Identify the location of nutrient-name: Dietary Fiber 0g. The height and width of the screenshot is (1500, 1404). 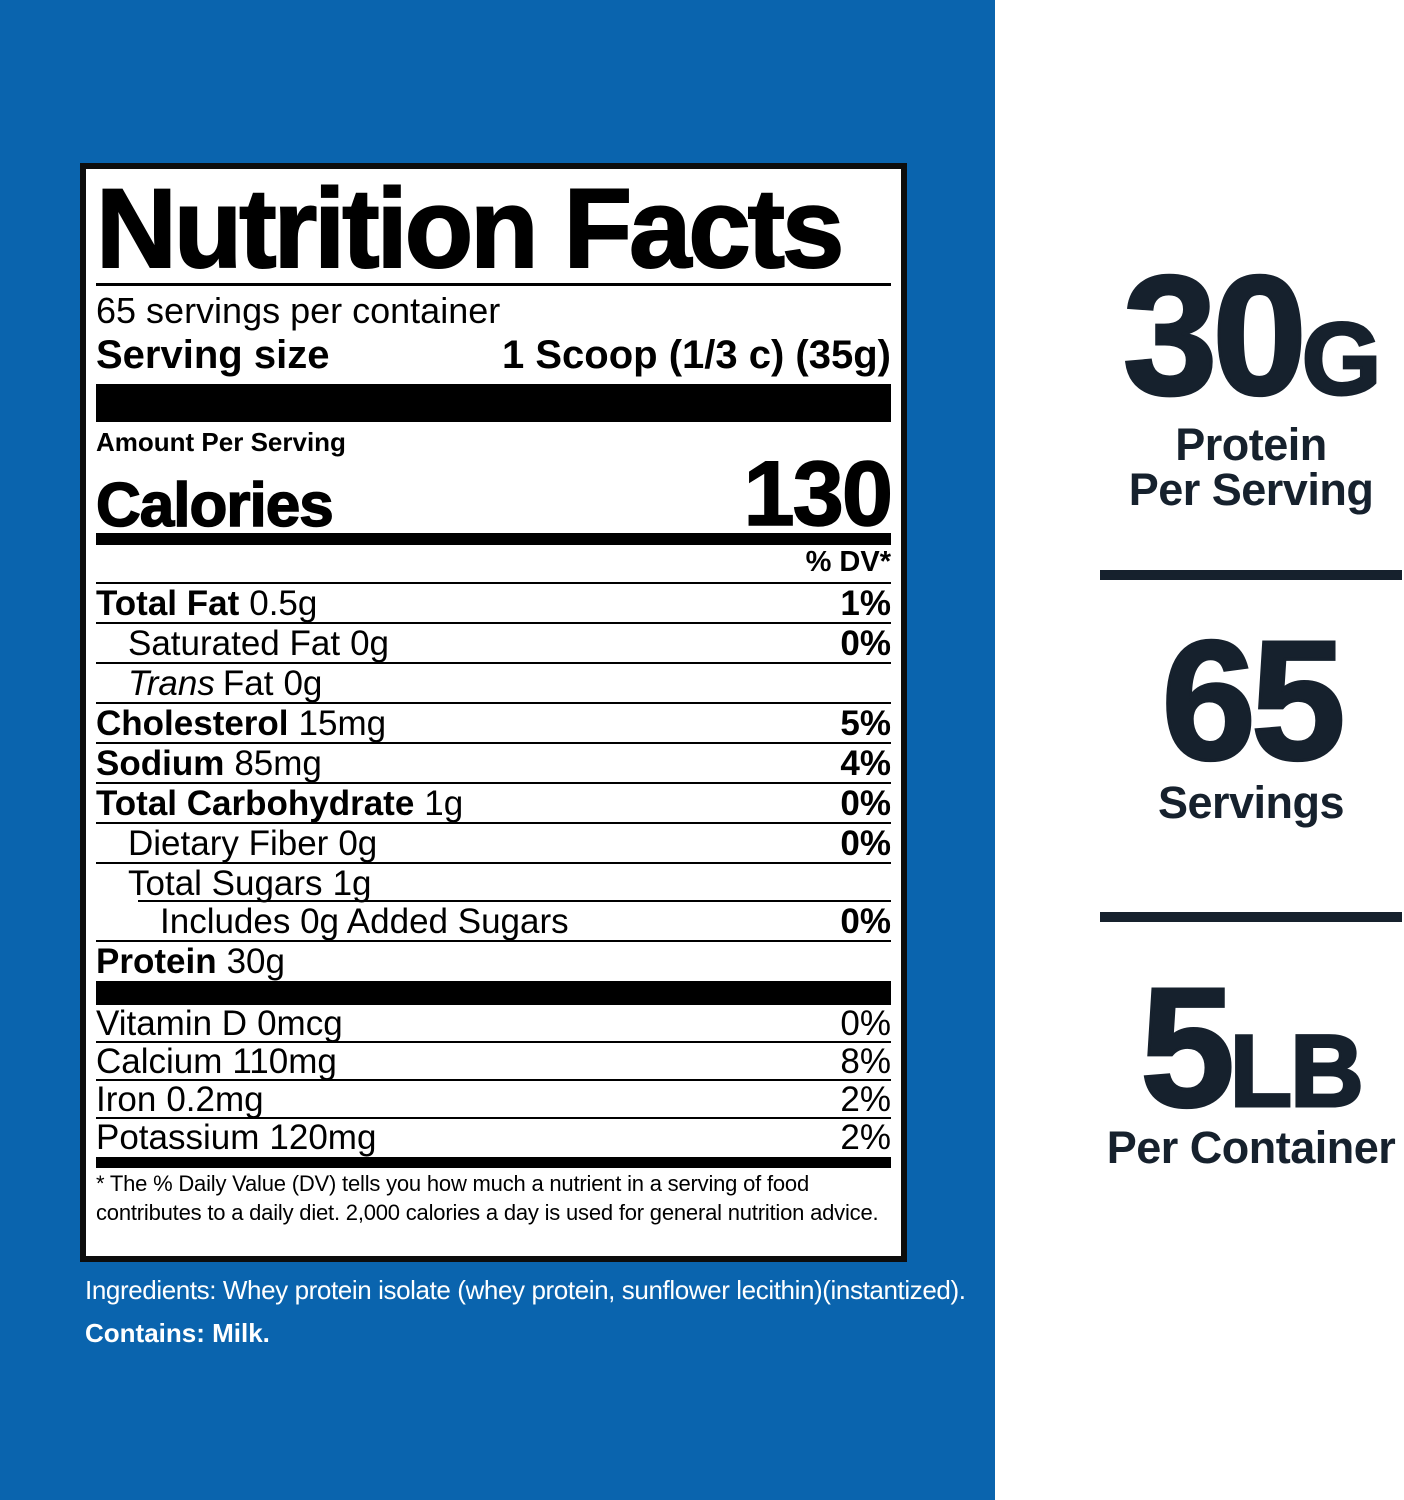
(253, 843).